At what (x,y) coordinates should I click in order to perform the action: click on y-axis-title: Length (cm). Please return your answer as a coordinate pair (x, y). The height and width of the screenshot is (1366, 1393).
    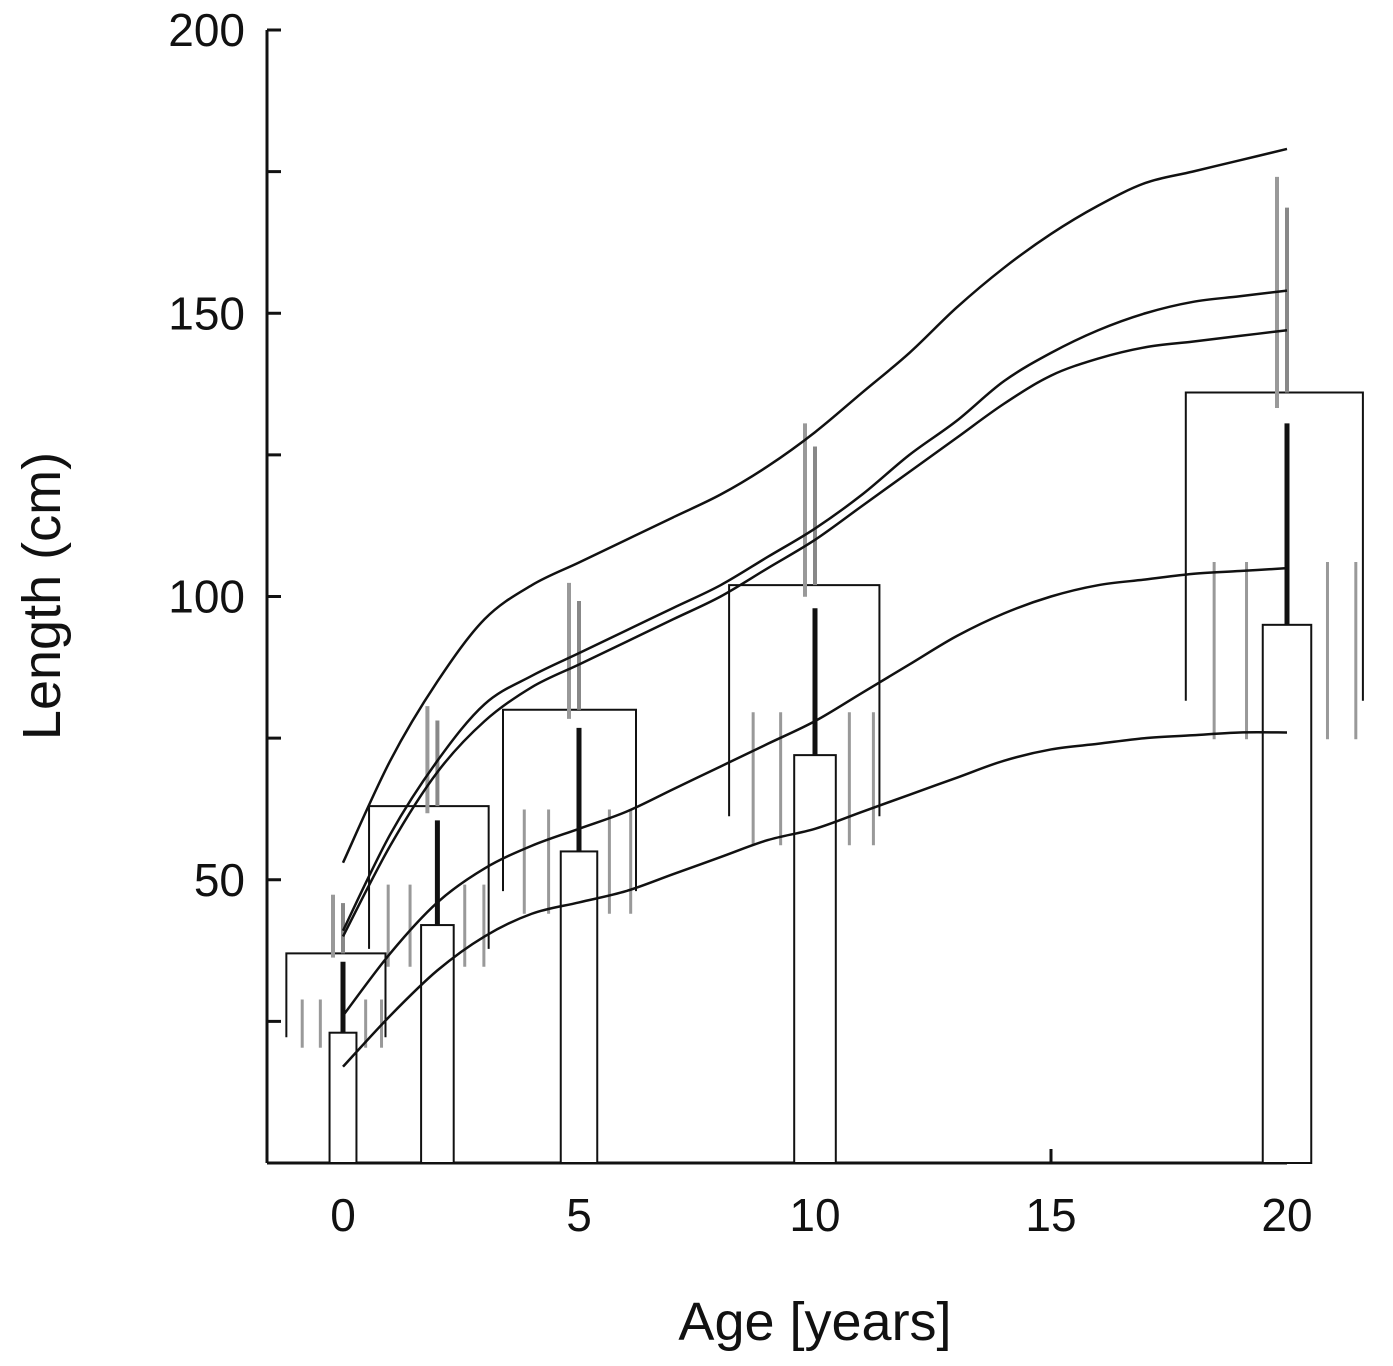
    Looking at the image, I should click on (42, 596).